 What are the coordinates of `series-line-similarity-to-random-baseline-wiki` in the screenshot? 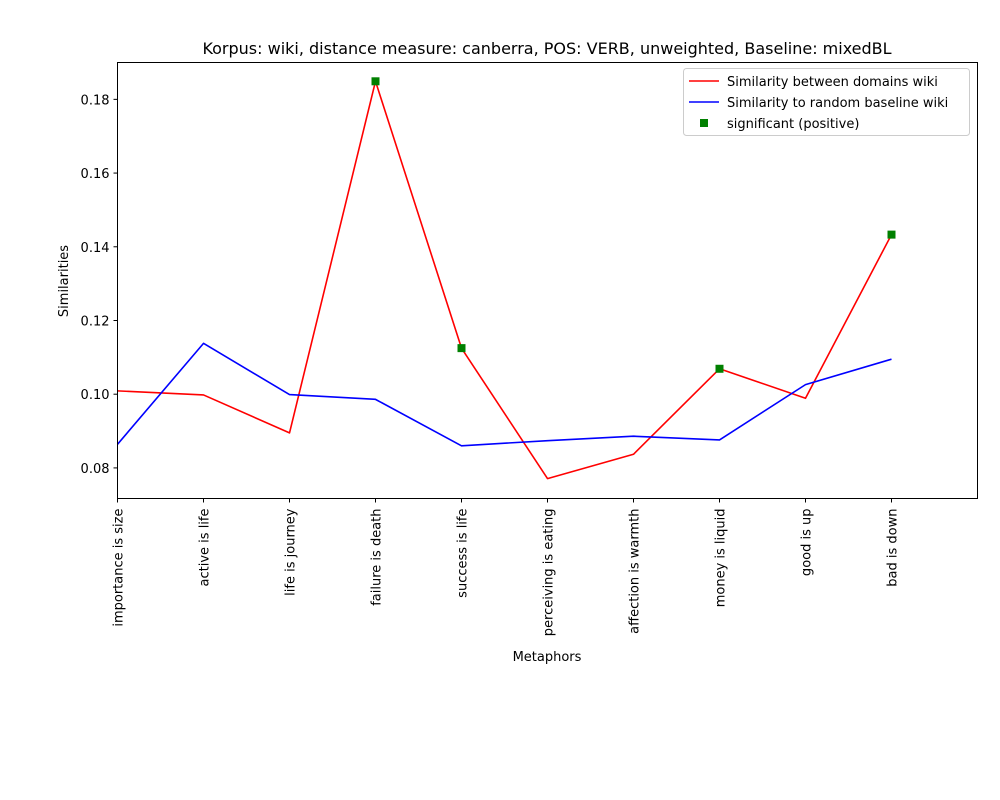 It's located at (504, 394).